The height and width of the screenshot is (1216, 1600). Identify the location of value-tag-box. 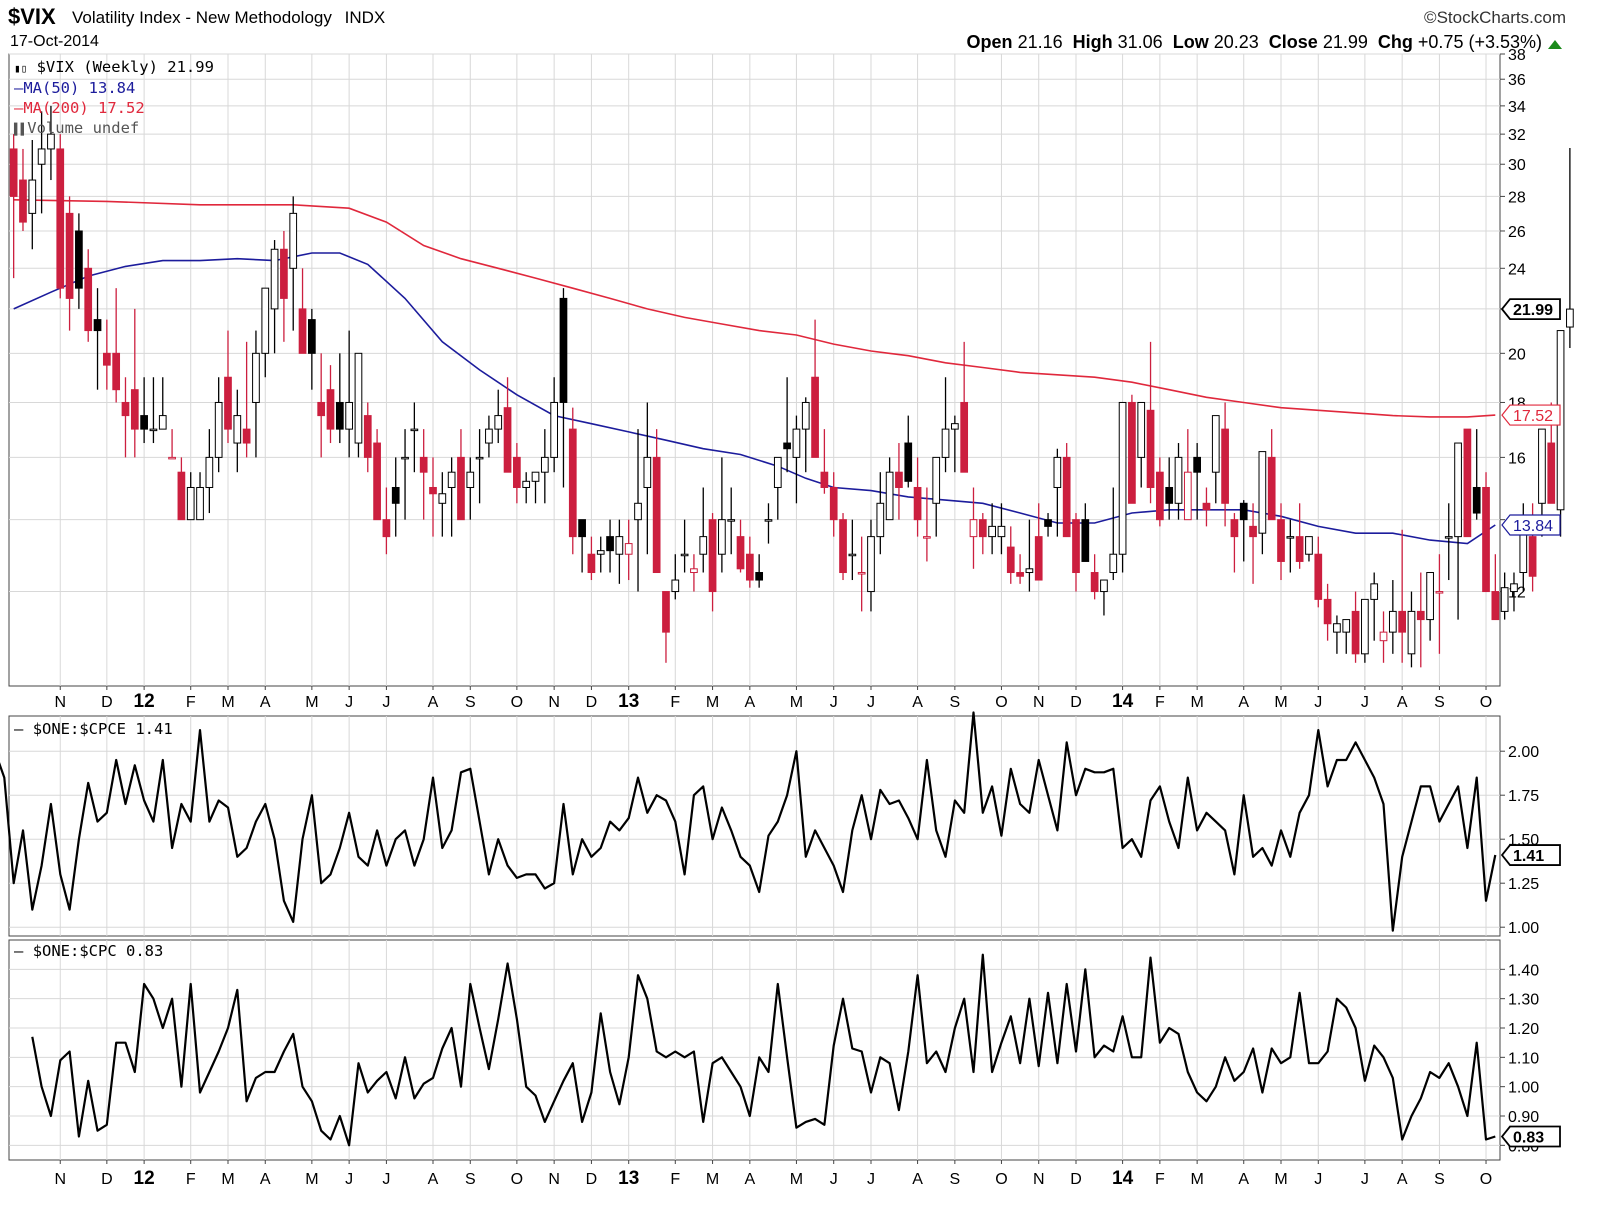
(1530, 309).